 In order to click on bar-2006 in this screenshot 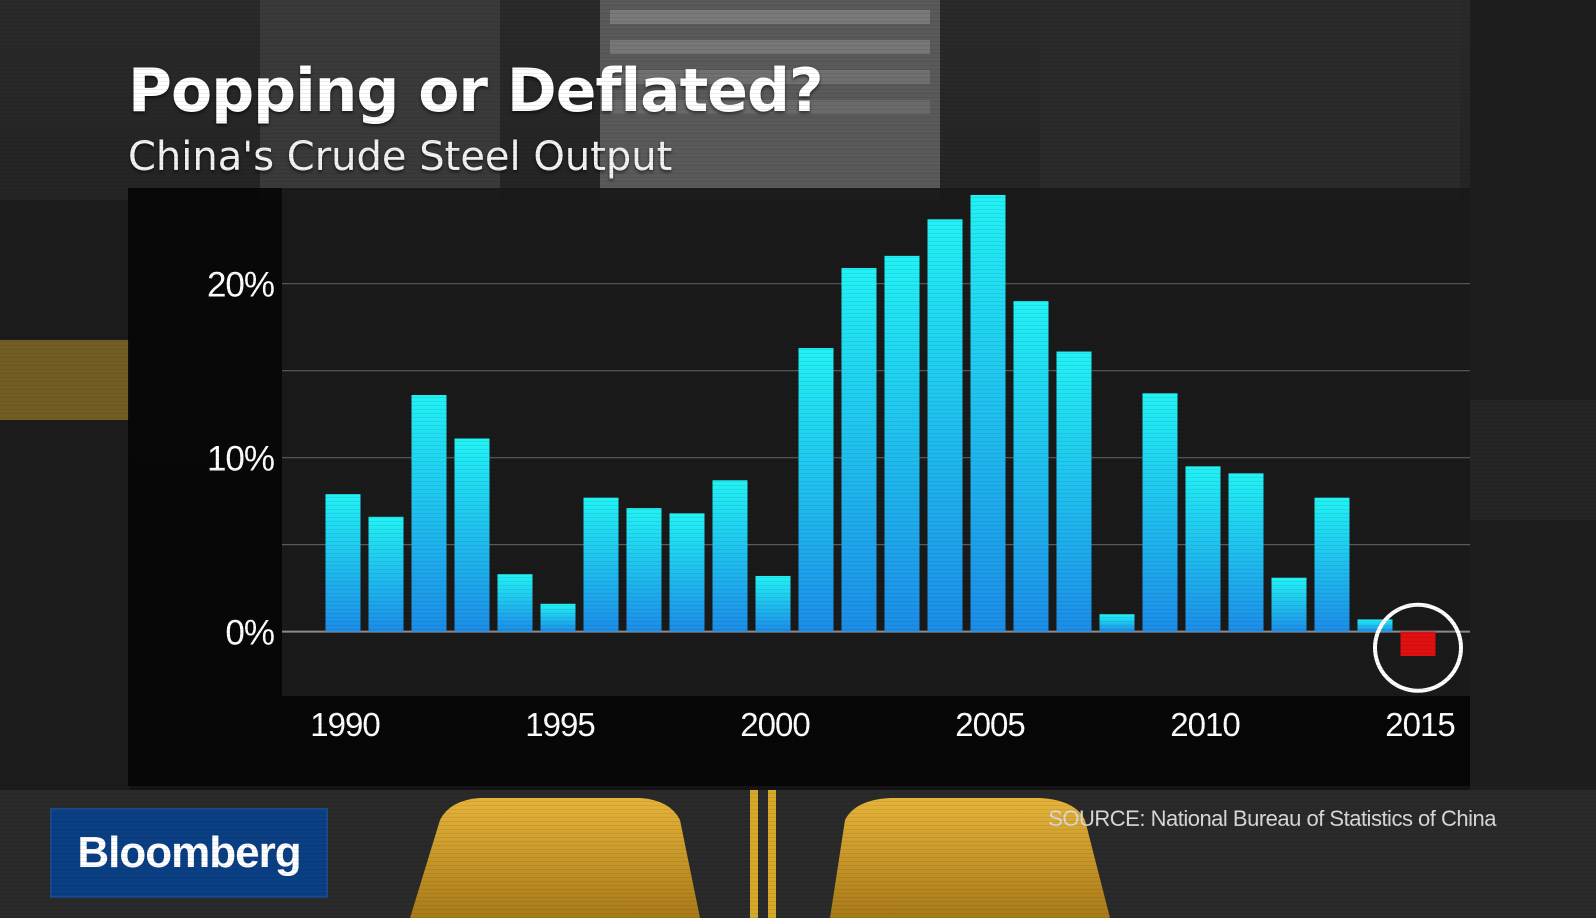, I will do `click(1031, 466)`.